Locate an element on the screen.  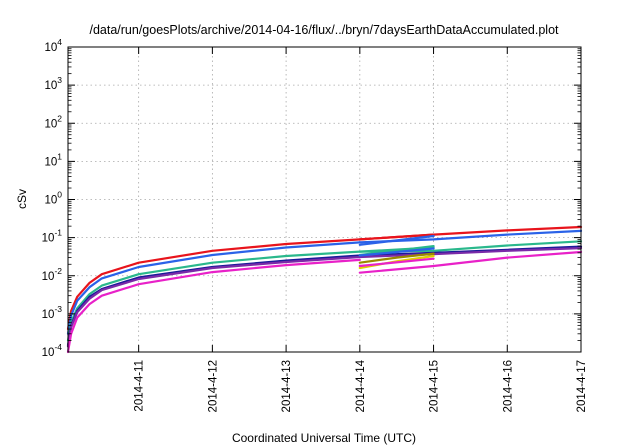
y-tick-exponent: 4 is located at coordinates (59, 42).